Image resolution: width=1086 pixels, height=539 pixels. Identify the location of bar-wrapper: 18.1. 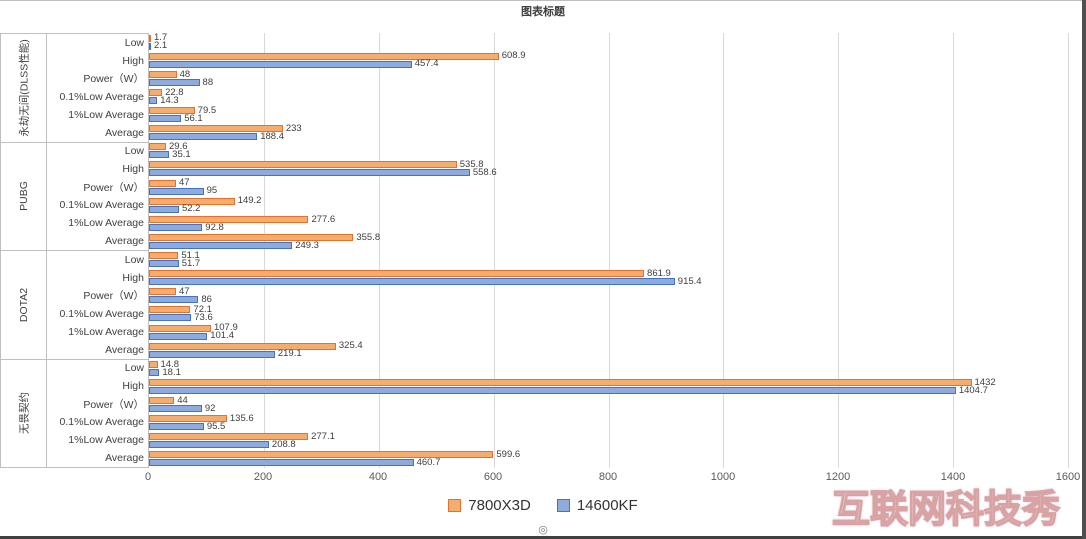
(608, 372).